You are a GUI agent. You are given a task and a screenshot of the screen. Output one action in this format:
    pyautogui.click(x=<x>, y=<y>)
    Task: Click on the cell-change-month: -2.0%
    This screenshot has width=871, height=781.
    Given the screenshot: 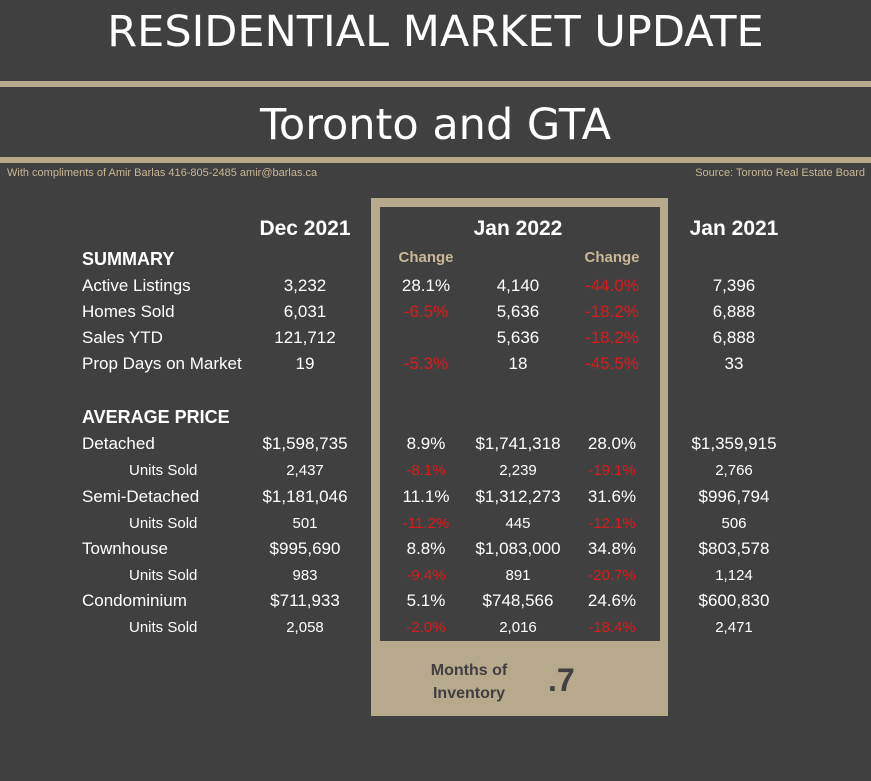 What is the action you would take?
    pyautogui.click(x=426, y=627)
    